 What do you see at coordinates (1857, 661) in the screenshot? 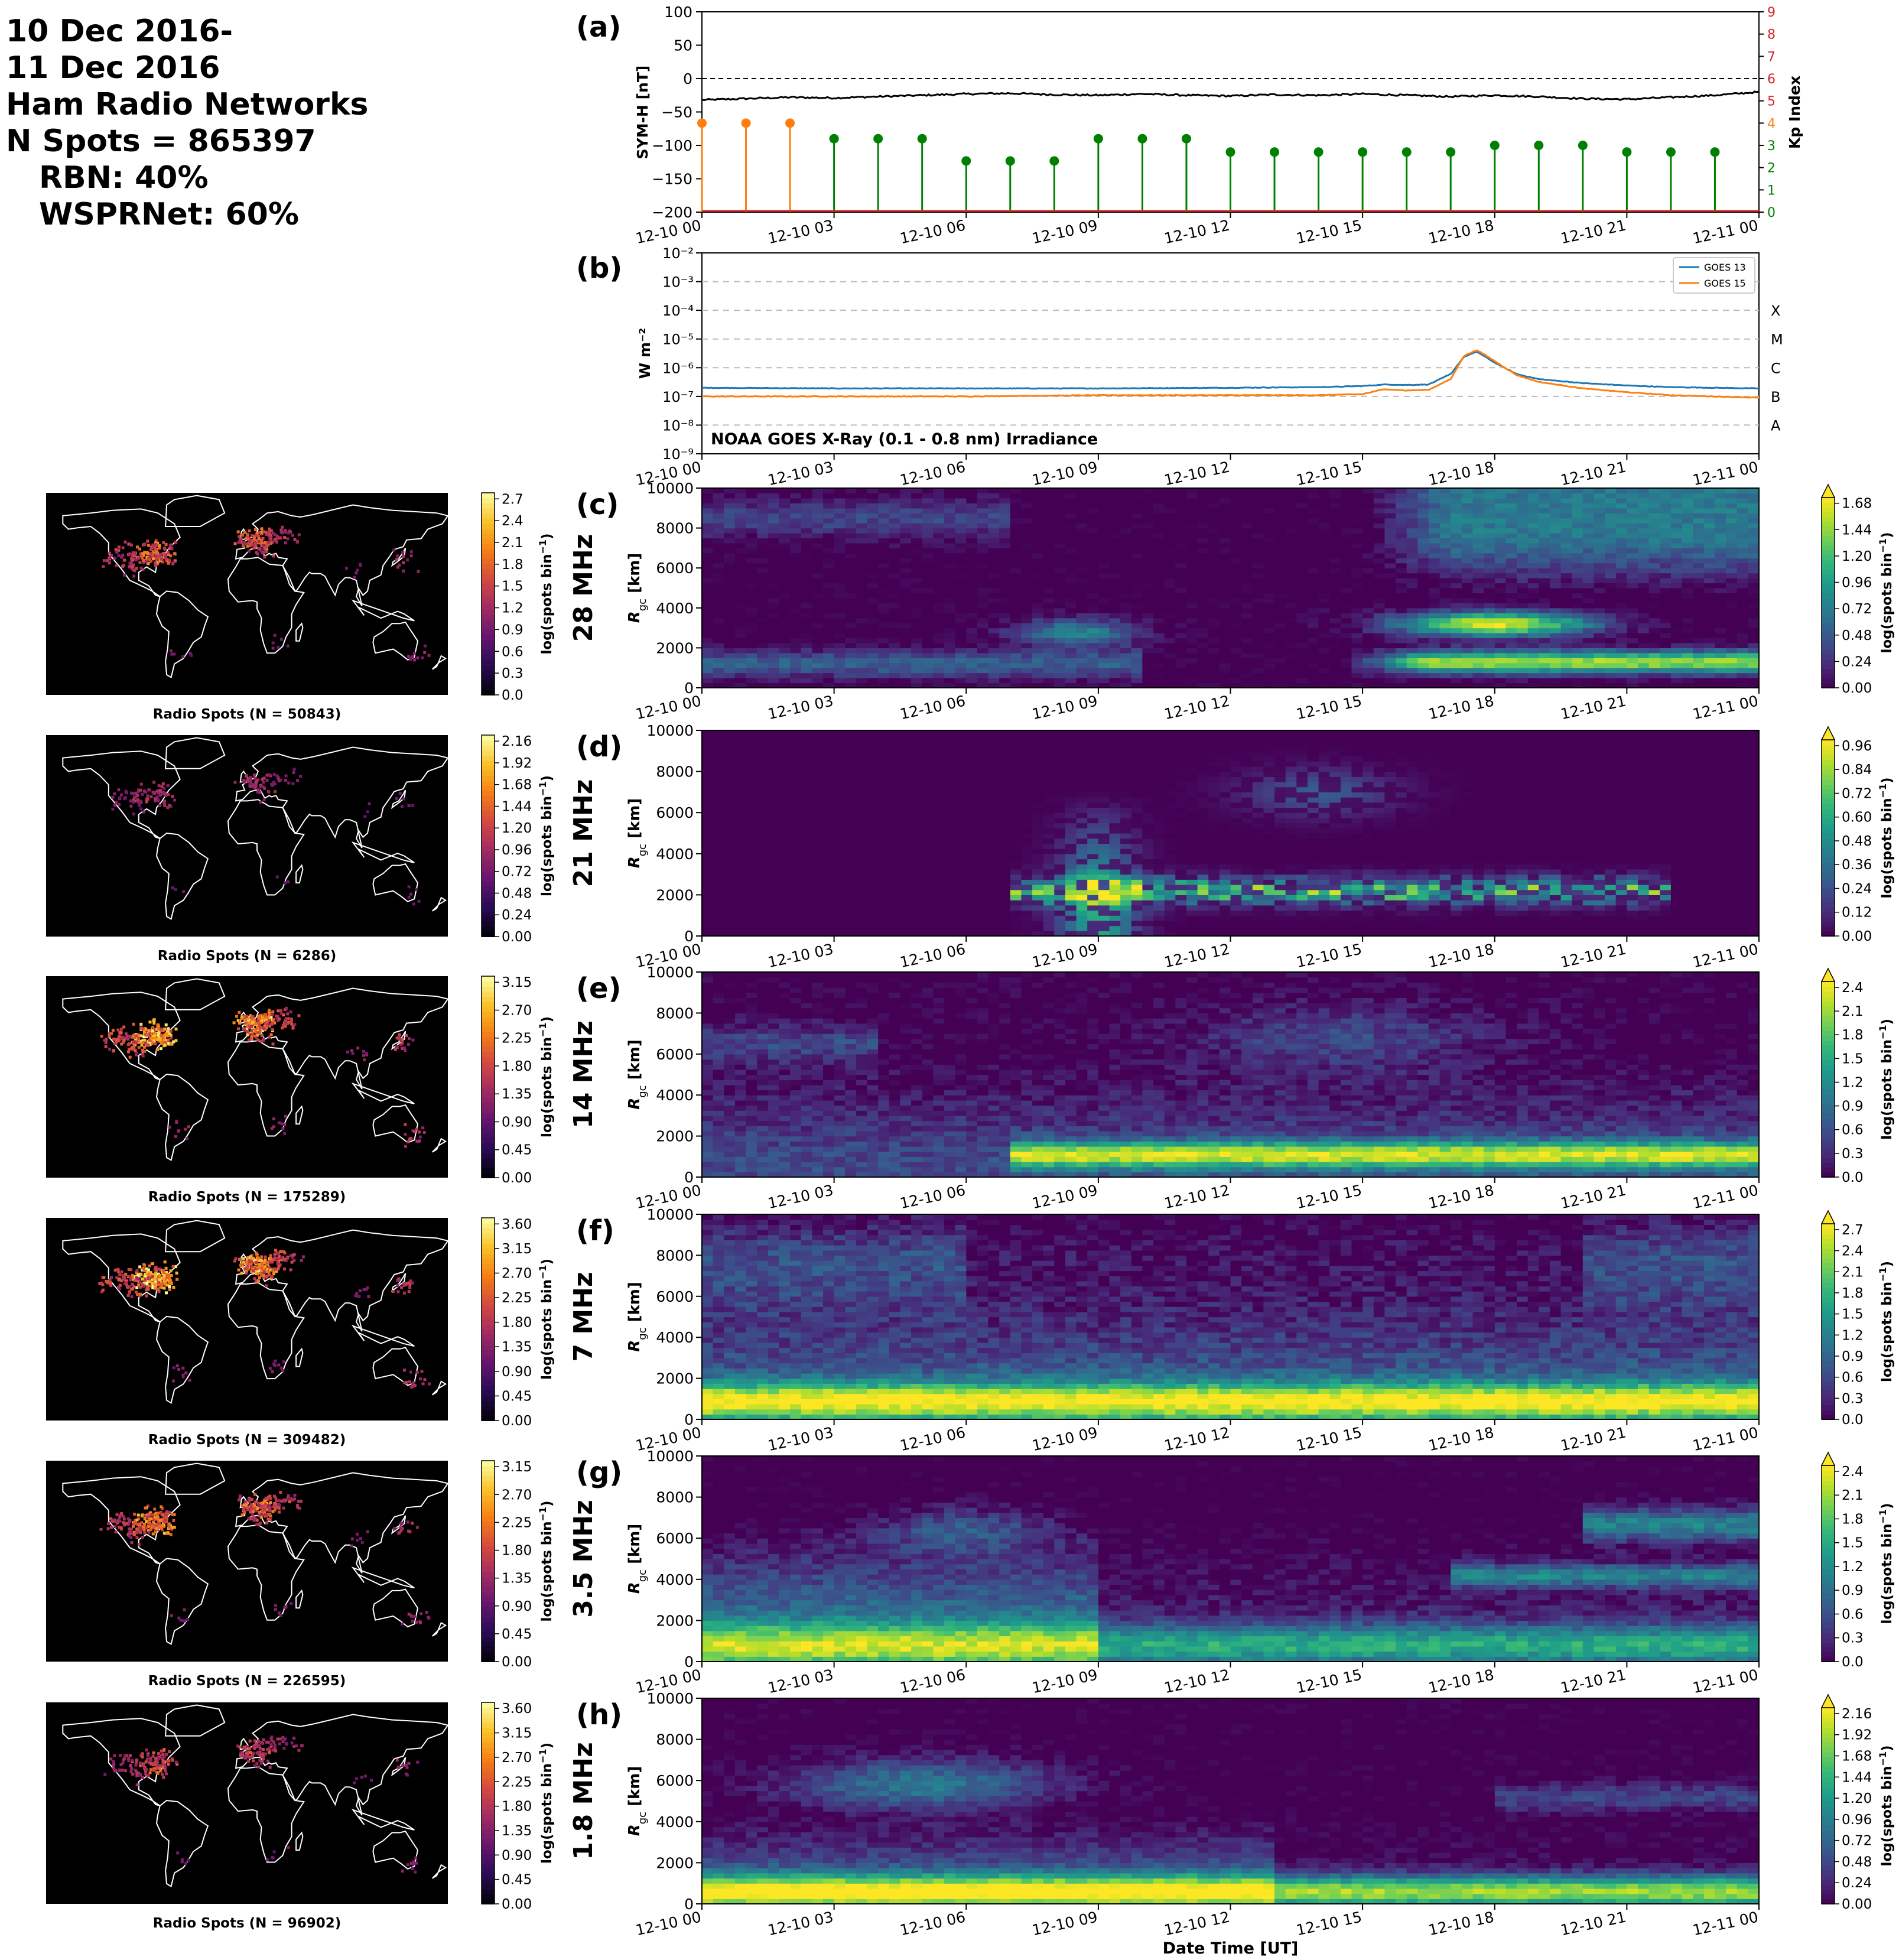
I see `colorbar-tick-label: 0.24` at bounding box center [1857, 661].